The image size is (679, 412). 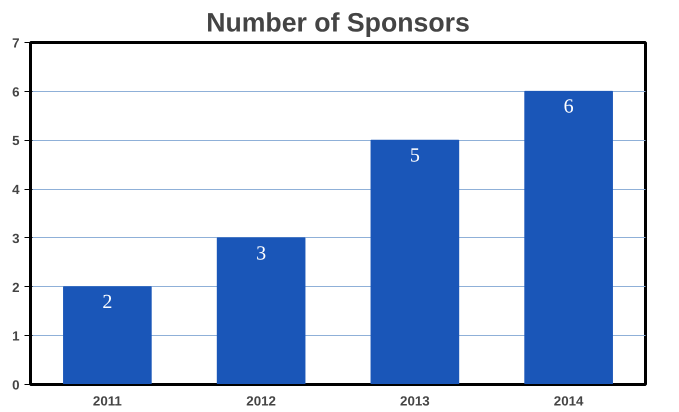 I want to click on y-tick-label: 2, so click(x=16, y=287).